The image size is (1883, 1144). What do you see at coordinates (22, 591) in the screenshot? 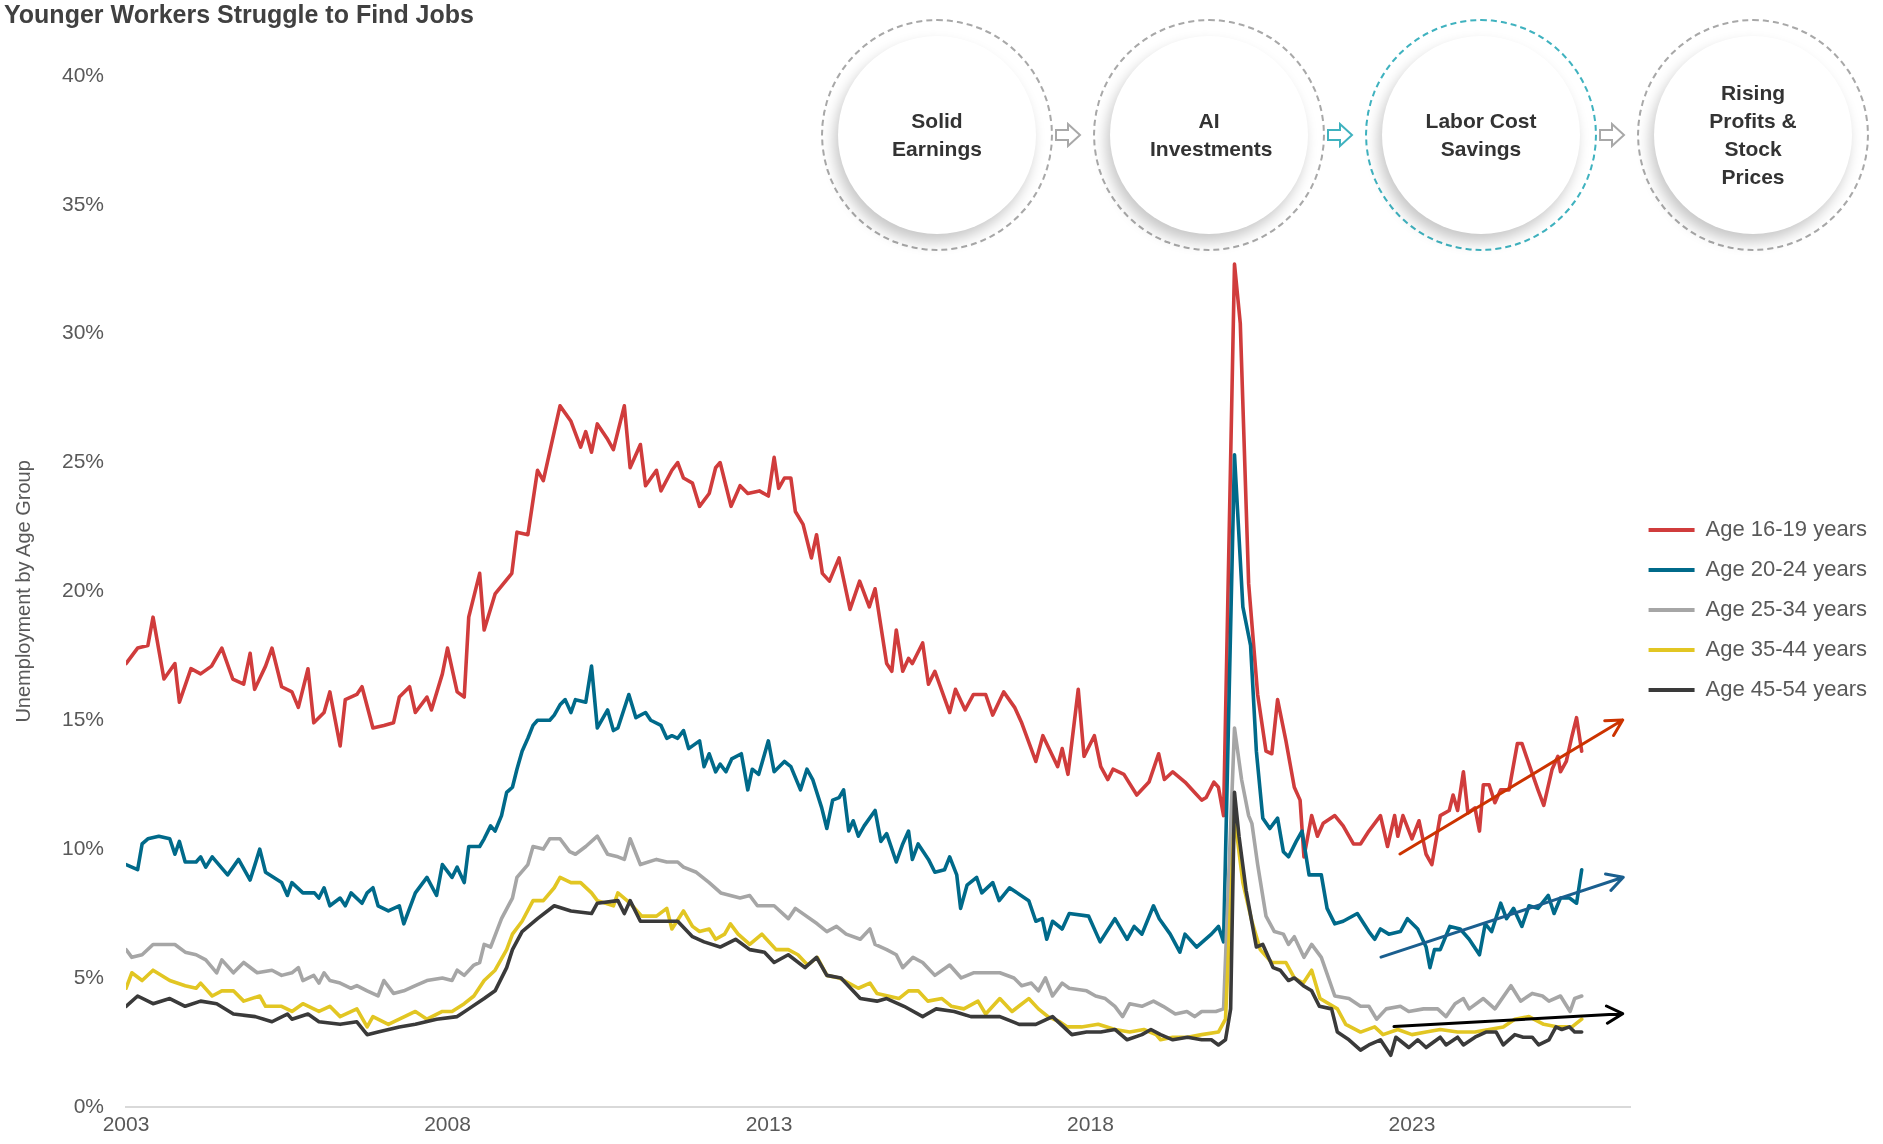
I see `y-axis-title: Unemployment by Age Group` at bounding box center [22, 591].